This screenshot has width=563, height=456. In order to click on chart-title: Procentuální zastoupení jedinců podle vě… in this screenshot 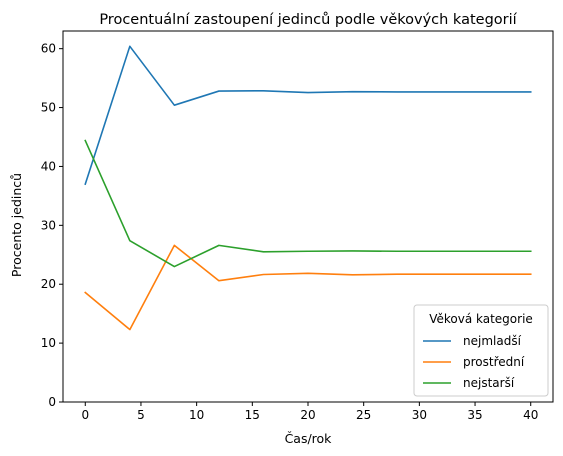, I will do `click(308, 20)`.